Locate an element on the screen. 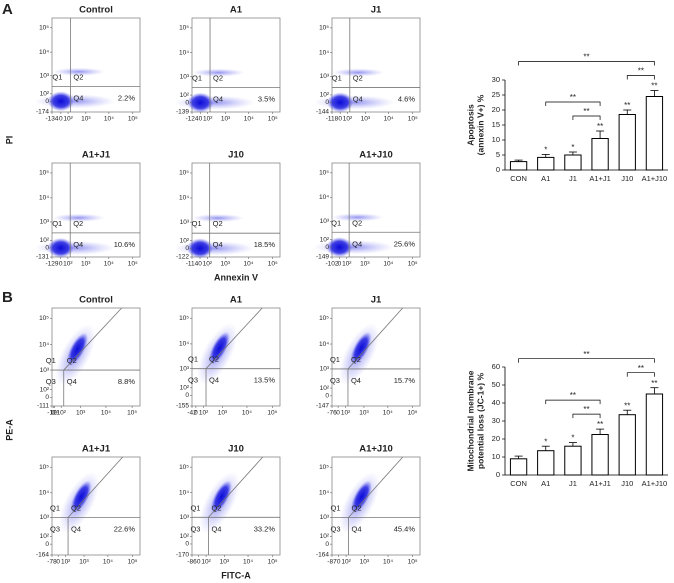 The image size is (674, 583). plot-title: J10 is located at coordinates (236, 155).